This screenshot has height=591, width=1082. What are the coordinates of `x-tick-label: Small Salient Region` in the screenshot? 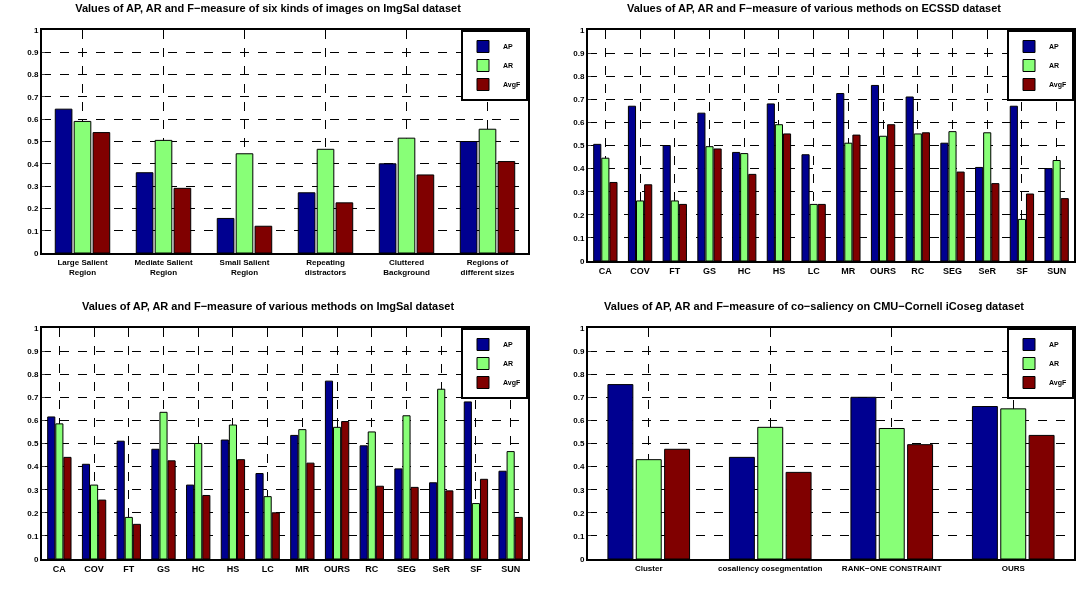 It's located at (244, 267).